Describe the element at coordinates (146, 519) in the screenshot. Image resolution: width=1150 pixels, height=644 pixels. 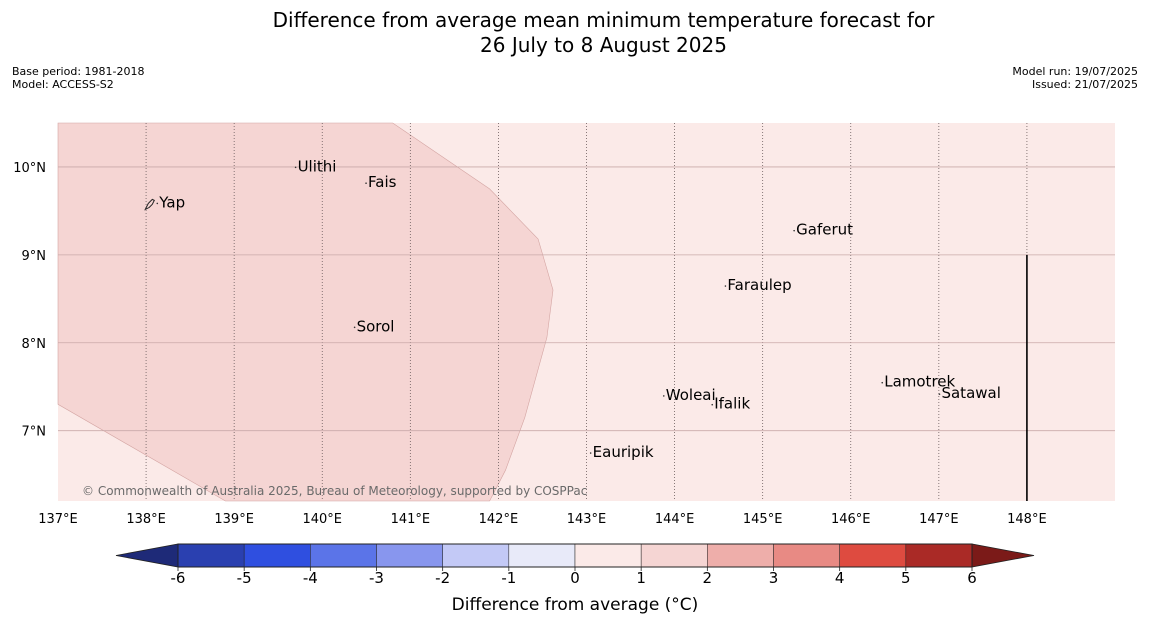
I see `longitude-label: 138°E` at that location.